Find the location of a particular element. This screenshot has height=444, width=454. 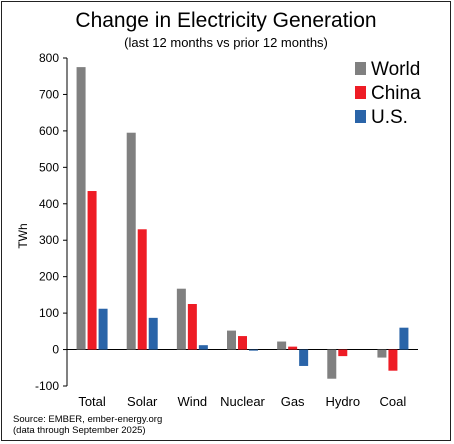

bar-us-nuclear is located at coordinates (253, 350).